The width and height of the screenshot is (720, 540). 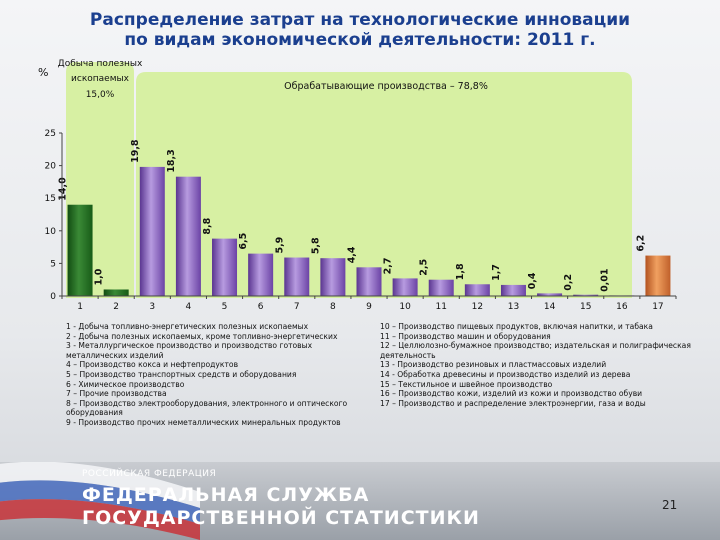 What do you see at coordinates (465, 336) in the screenshot?
I see `legend-item: 11 – Производство машин и оборудования` at bounding box center [465, 336].